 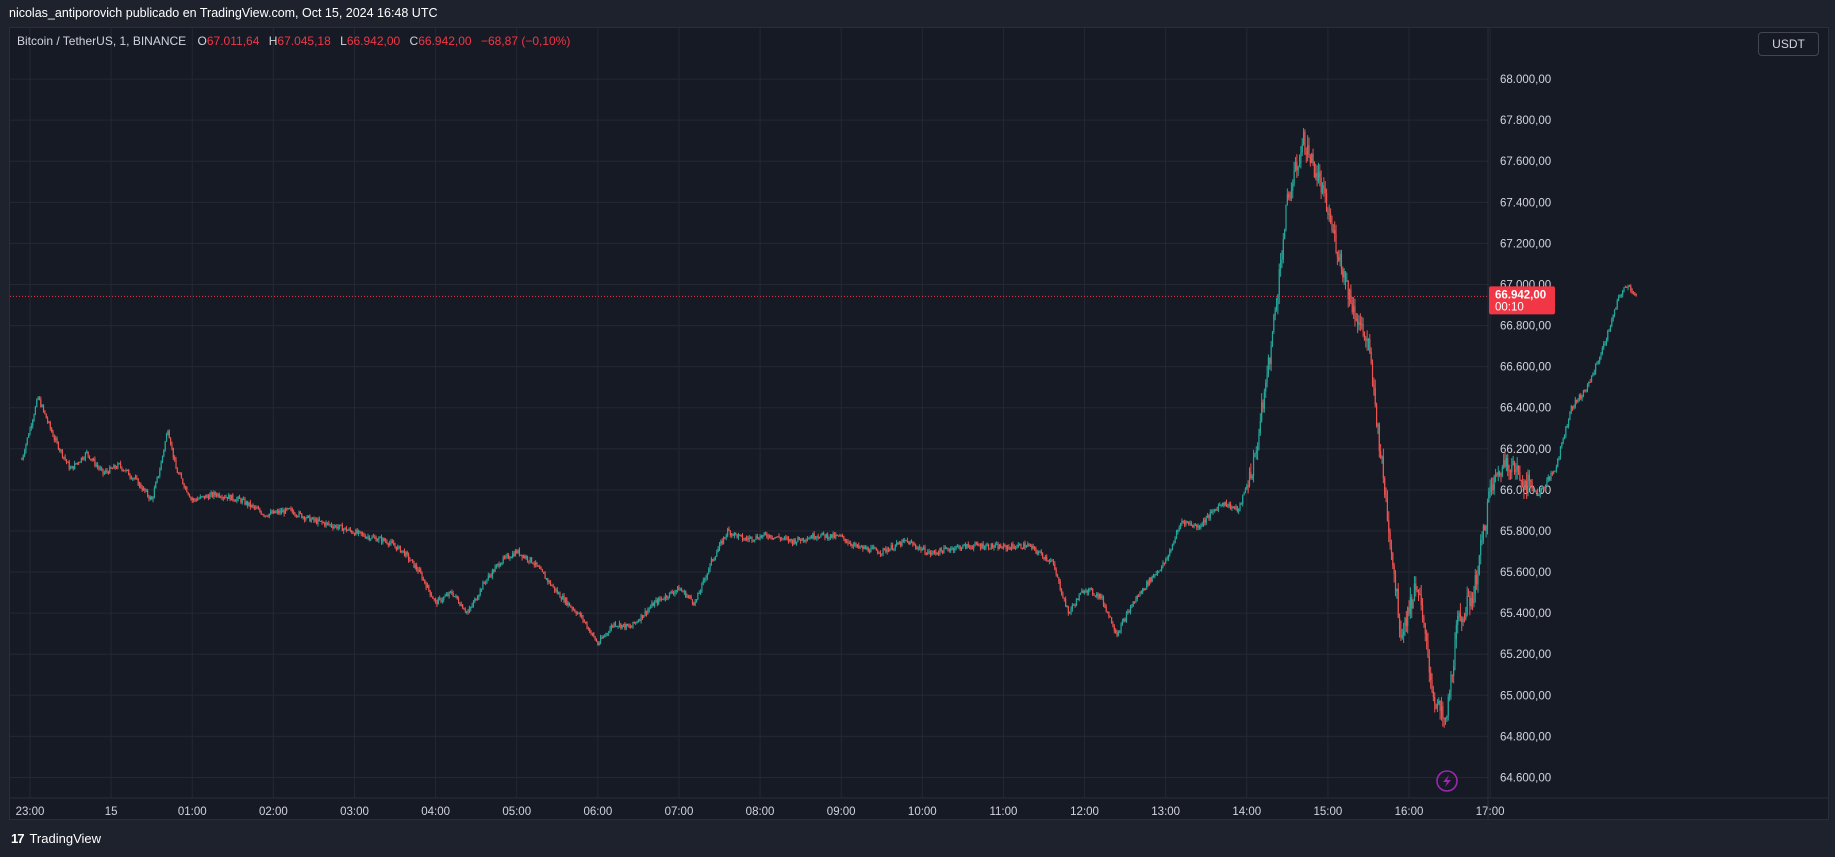 I want to click on y-tick-label: 67.200,00, so click(x=1525, y=244).